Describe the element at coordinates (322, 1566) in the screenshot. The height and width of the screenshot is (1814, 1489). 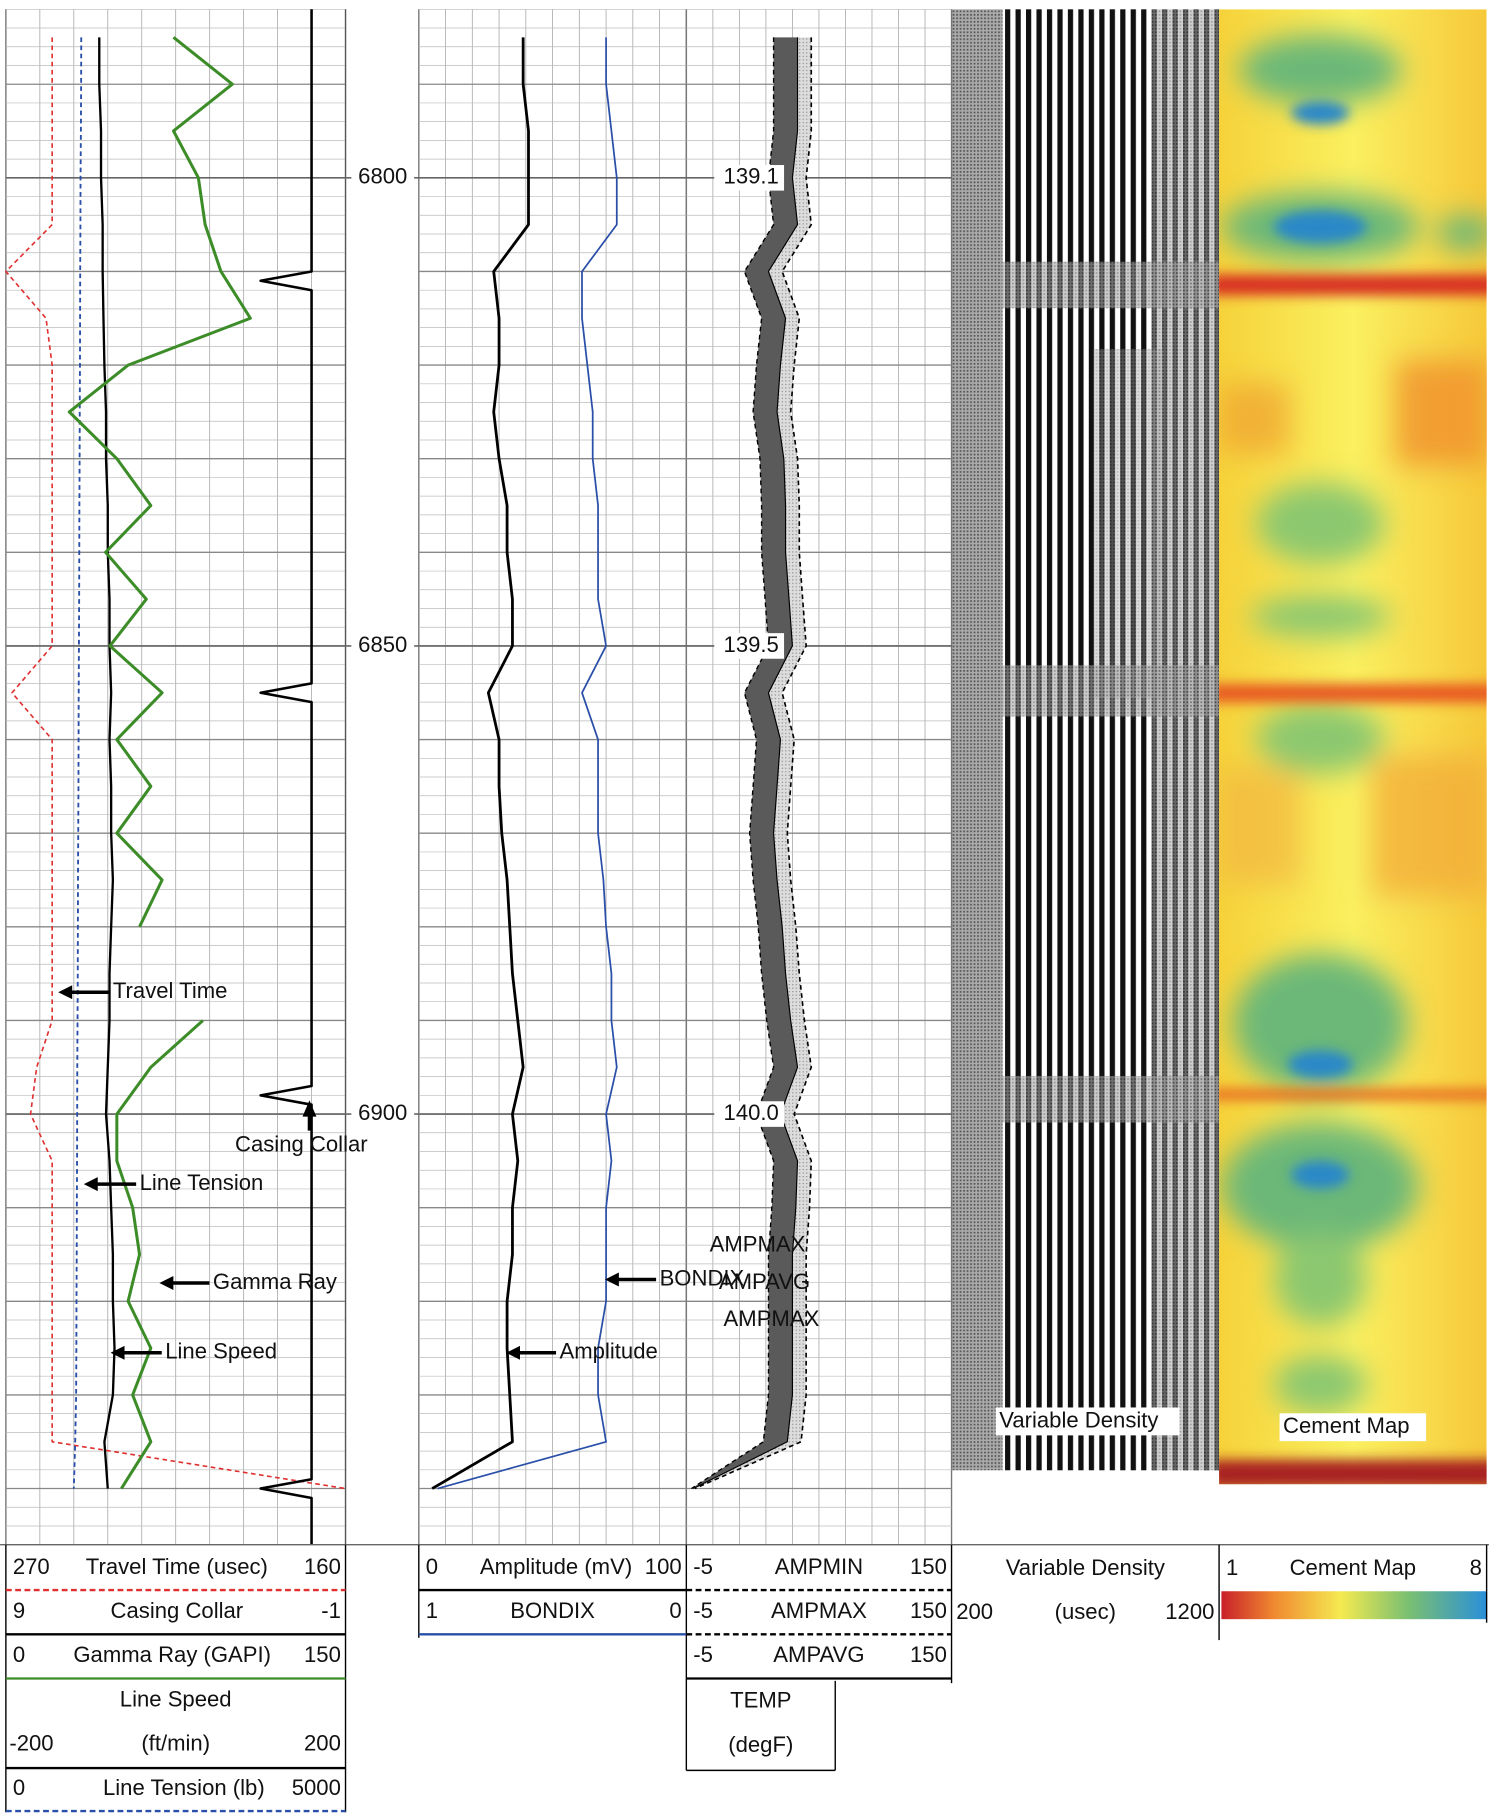
I see `header-text: 160` at that location.